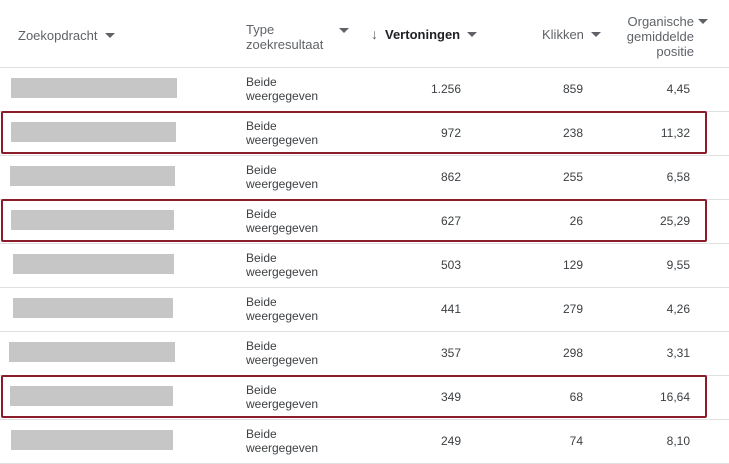 The height and width of the screenshot is (464, 729). I want to click on clicks-cell: 859, so click(572, 89).